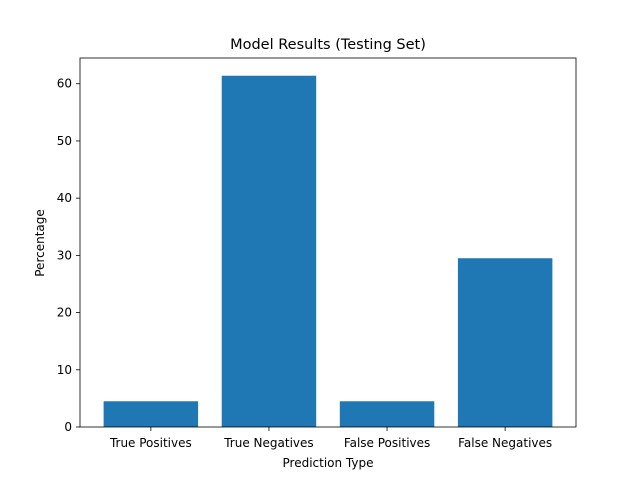 This screenshot has width=640, height=480. Describe the element at coordinates (64, 255) in the screenshot. I see `y-tick-label: 30` at that location.